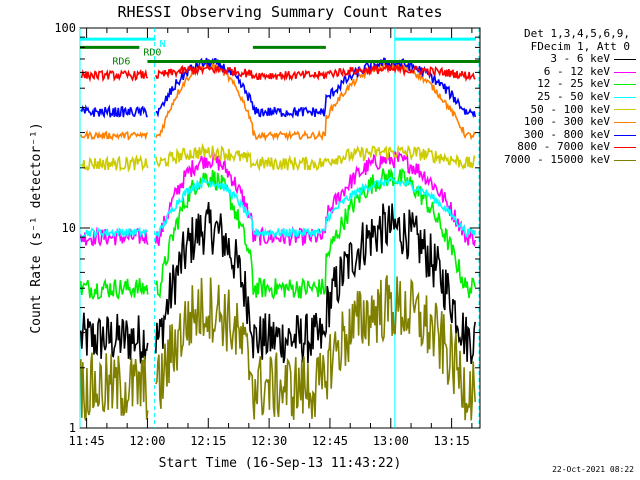  What do you see at coordinates (563, 147) in the screenshot?
I see `legend-label: 800 - 7000 keV` at bounding box center [563, 147].